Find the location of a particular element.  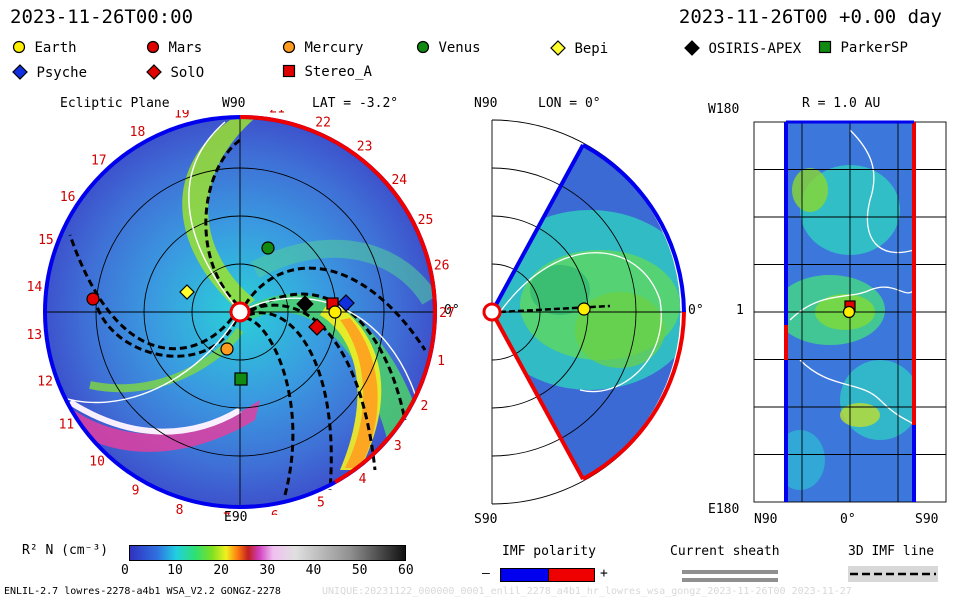

carrington-tick-label: 11 is located at coordinates (67, 425).